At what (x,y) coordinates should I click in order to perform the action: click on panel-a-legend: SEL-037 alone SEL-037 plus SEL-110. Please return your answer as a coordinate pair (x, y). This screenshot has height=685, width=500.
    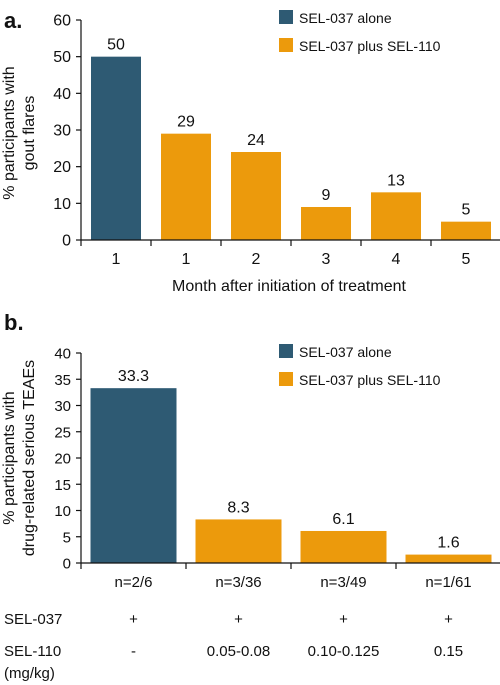
    Looking at the image, I should click on (360, 32).